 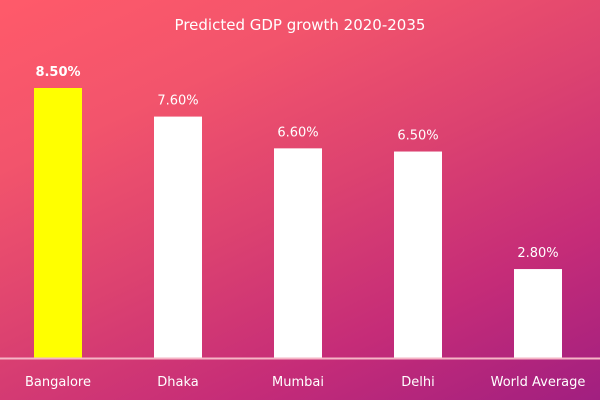 I want to click on bar-dhaka, so click(x=178, y=237).